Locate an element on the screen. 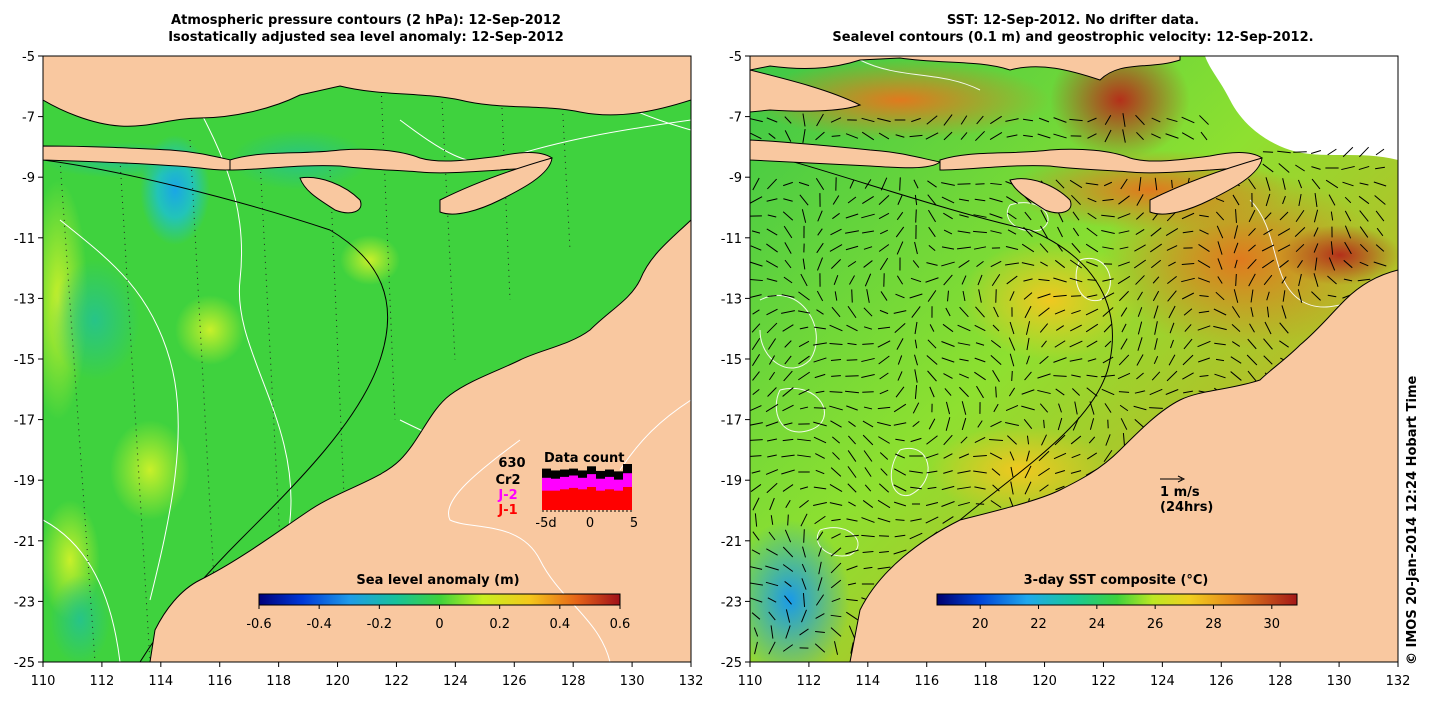  left-lon-label: 128 is located at coordinates (573, 681).